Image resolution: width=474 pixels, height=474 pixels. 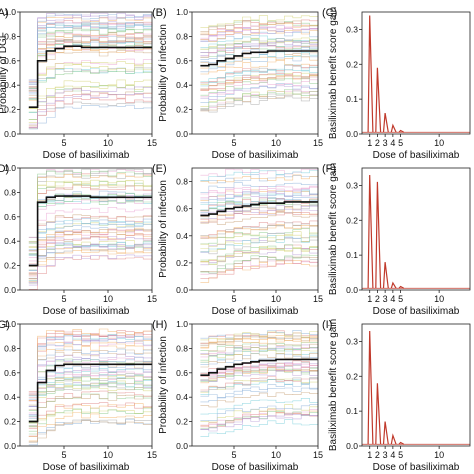 What do you see at coordinates (5, 325) in the screenshot?
I see `panel-label: (G)` at bounding box center [5, 325].